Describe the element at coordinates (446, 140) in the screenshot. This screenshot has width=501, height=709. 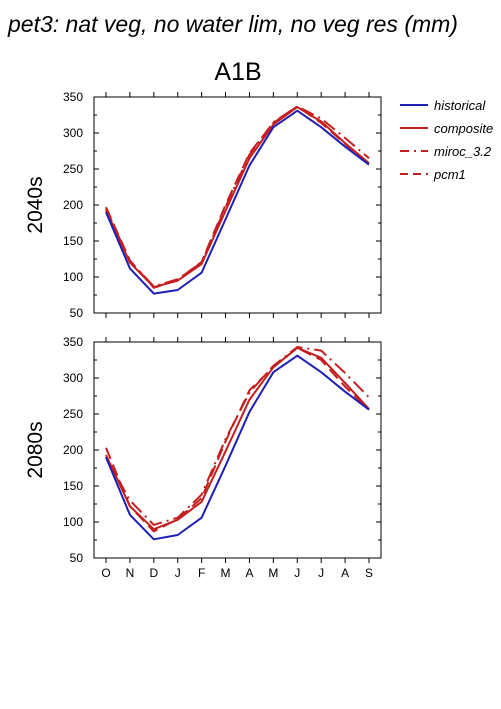
I see `legend: historical composite miroc_3.2 pcm1` at that location.